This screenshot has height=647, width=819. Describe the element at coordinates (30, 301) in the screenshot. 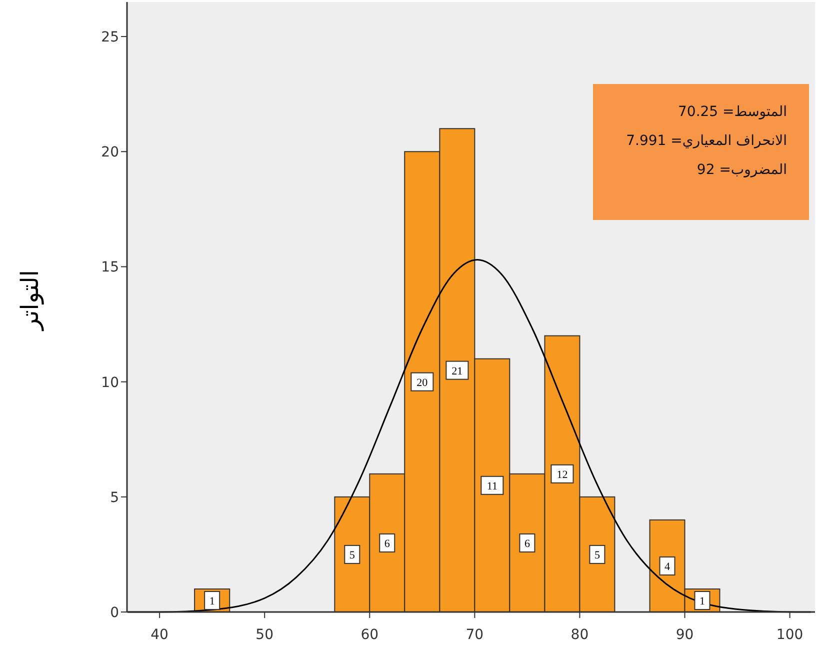

I see `y-axis-title: التواتر` at that location.